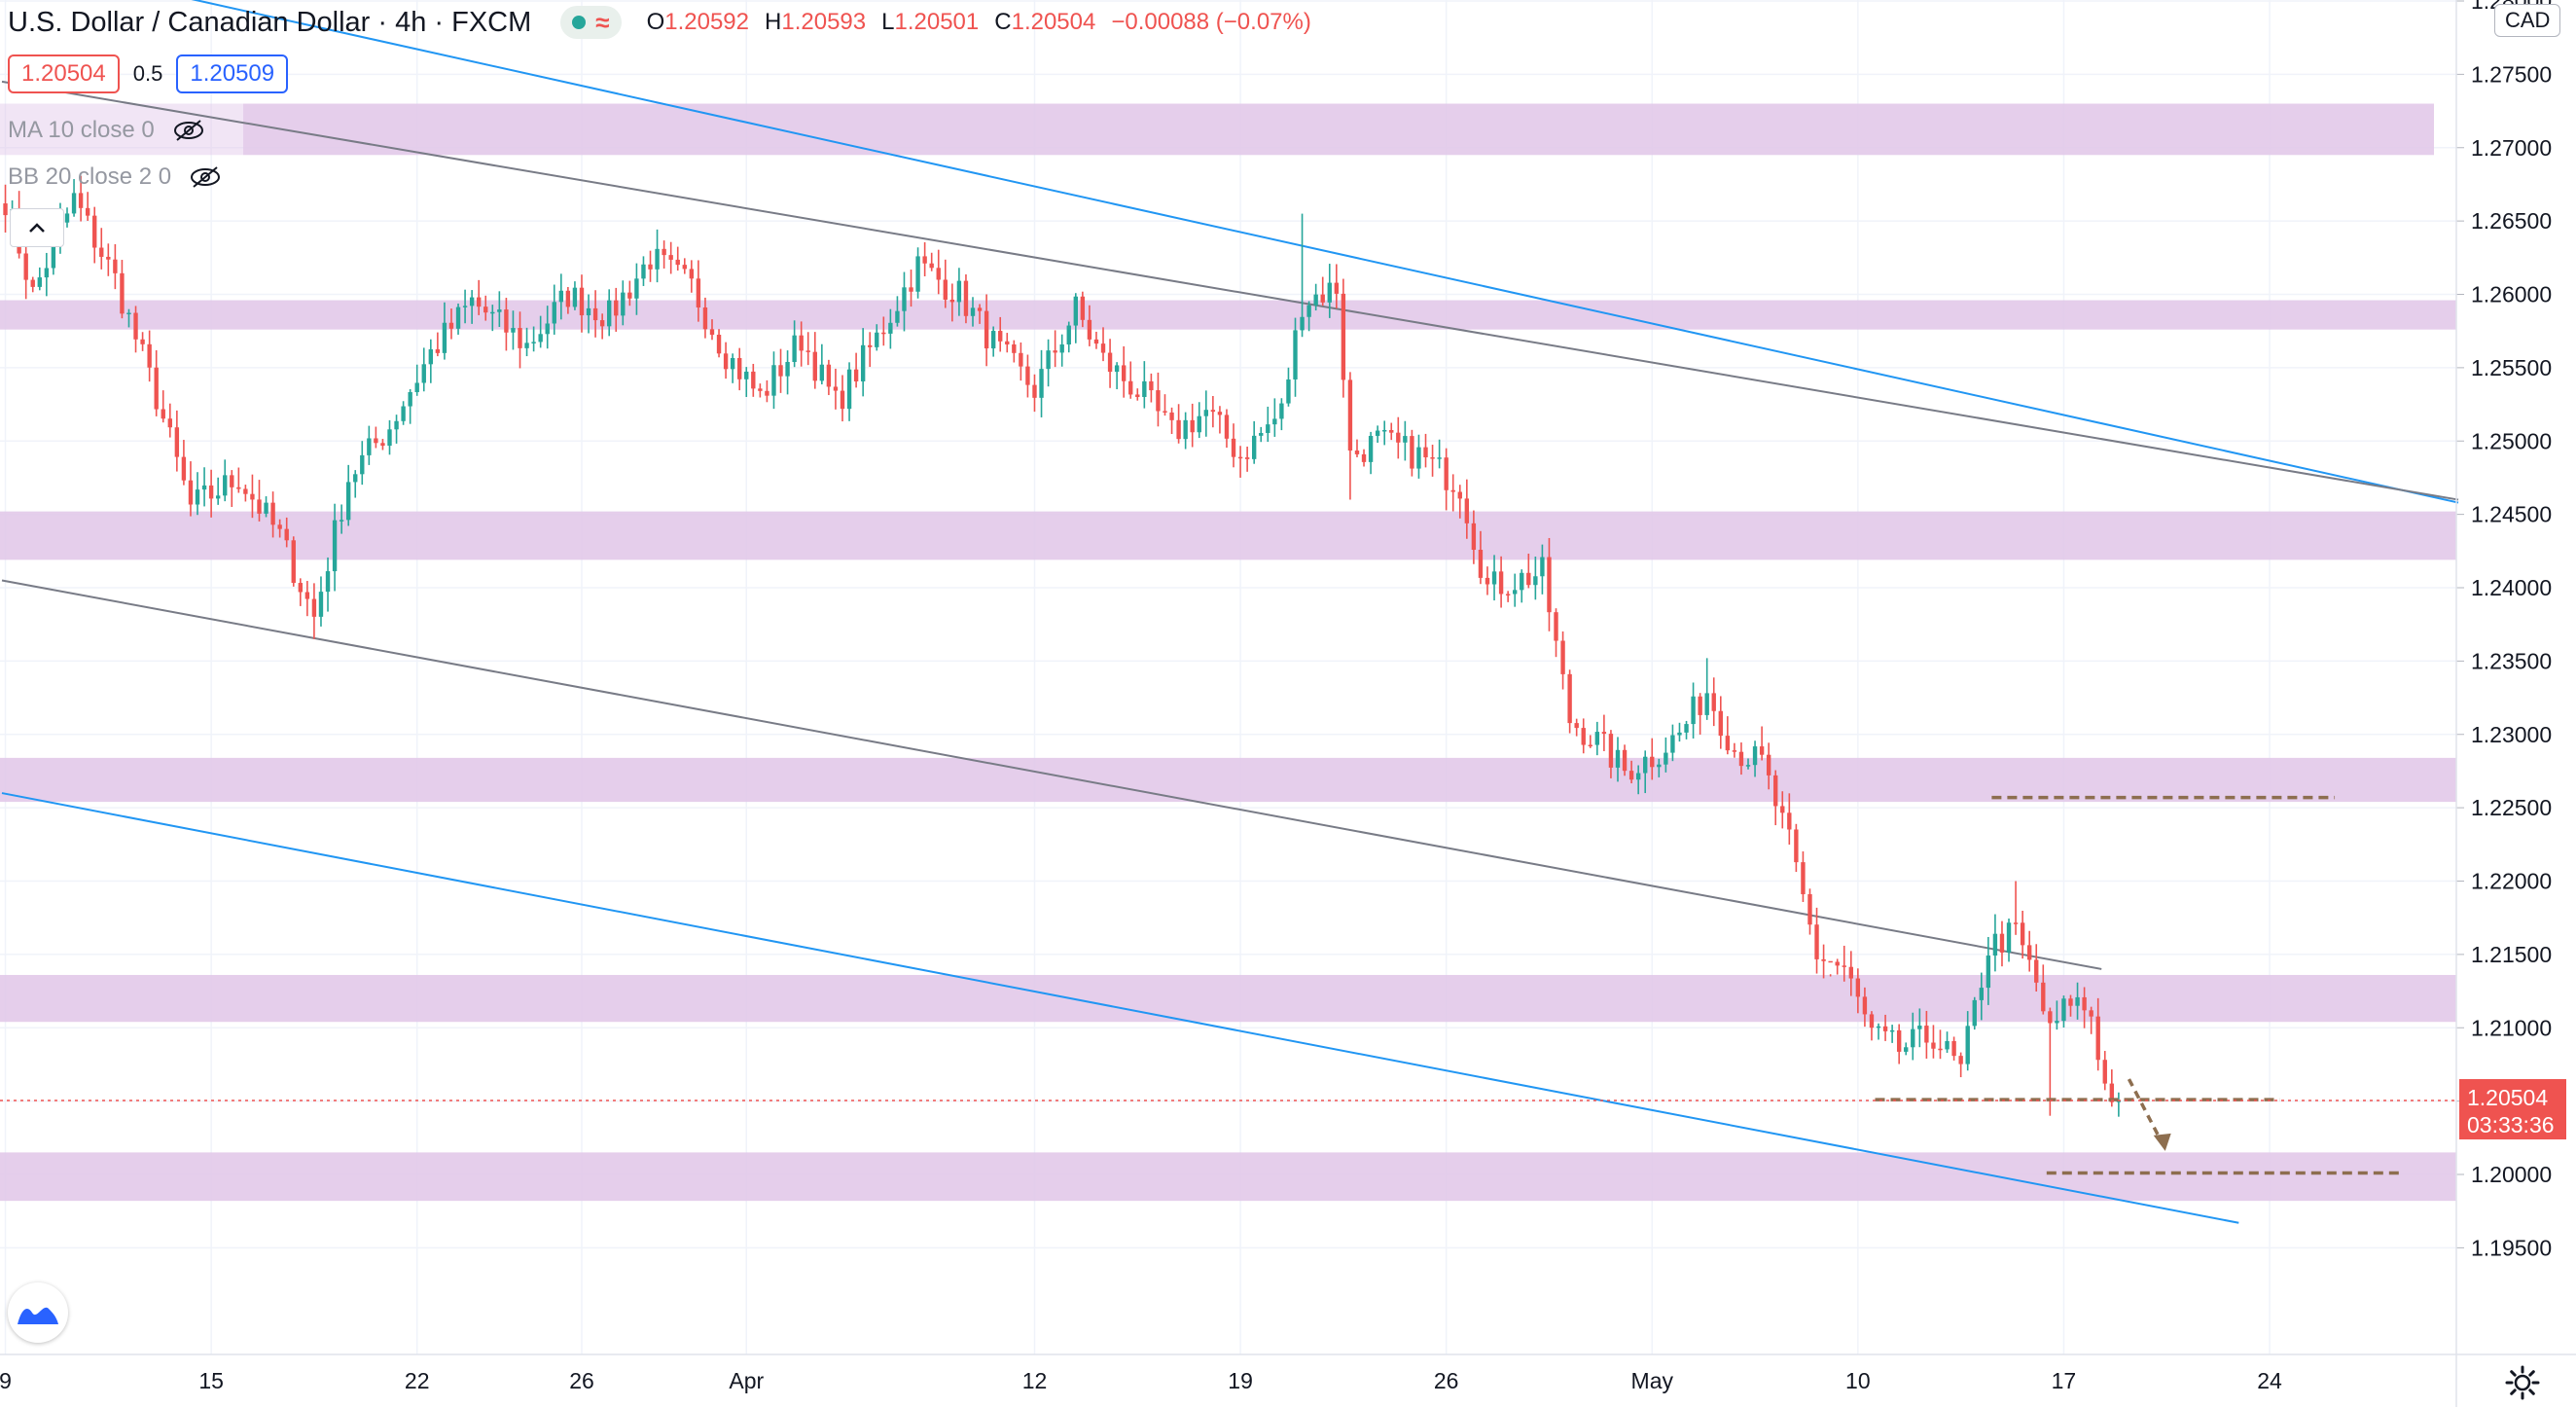 The width and height of the screenshot is (2576, 1407). I want to click on indicator-ma: MA 10 close 0, so click(106, 130).